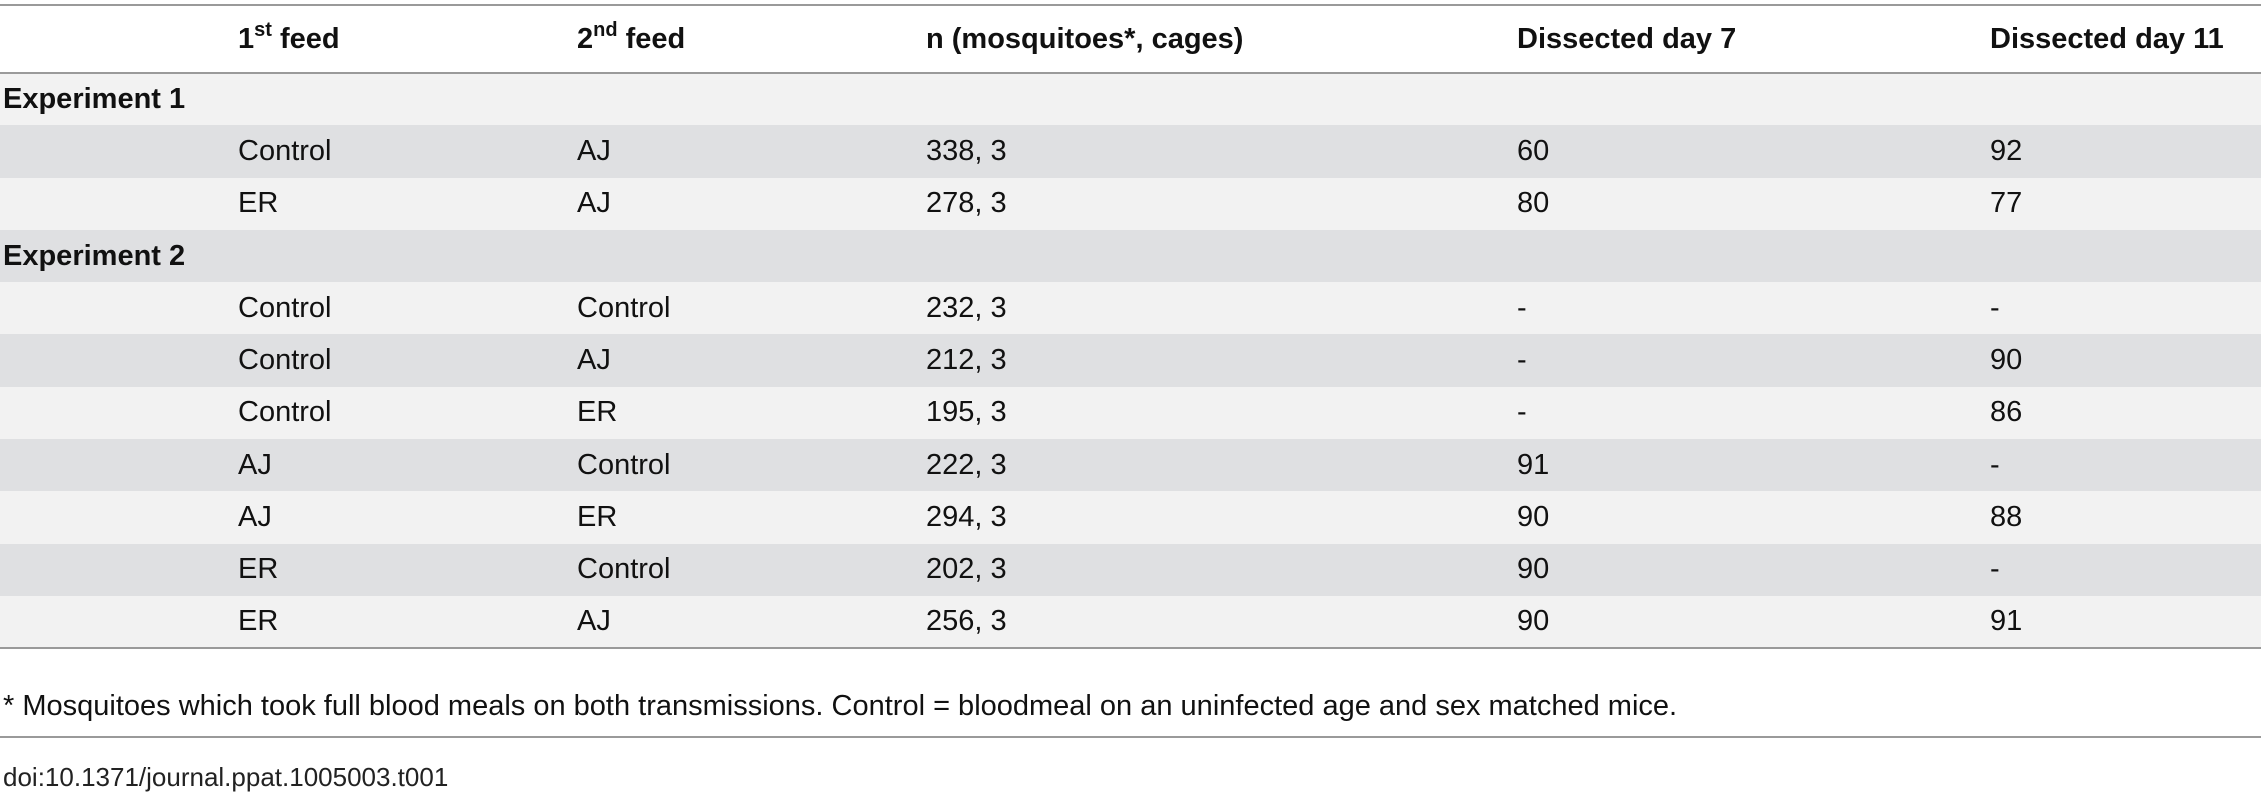  I want to click on group-label: Experiment 1, so click(94, 99).